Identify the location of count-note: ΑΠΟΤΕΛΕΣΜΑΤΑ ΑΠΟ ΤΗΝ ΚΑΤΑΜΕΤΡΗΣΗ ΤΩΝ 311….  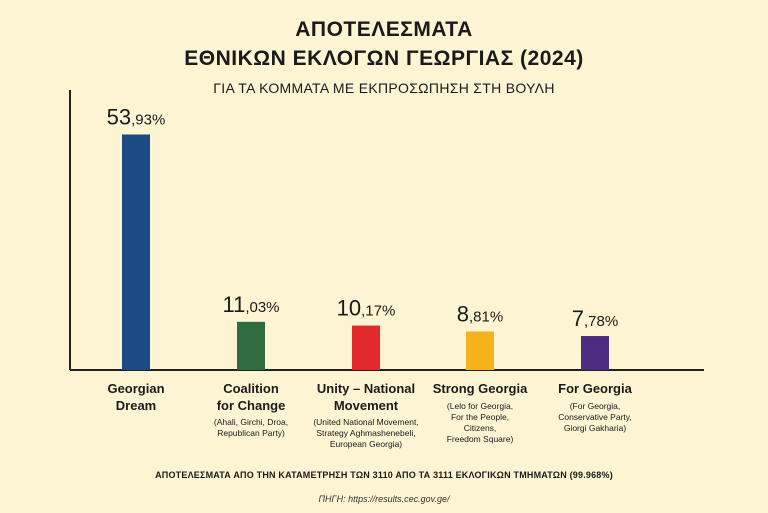
(384, 475).